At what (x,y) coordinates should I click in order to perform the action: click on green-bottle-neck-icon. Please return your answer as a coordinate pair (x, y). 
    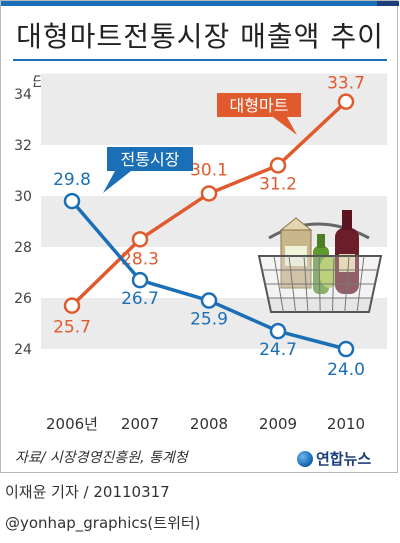
    Looking at the image, I should click on (321, 241).